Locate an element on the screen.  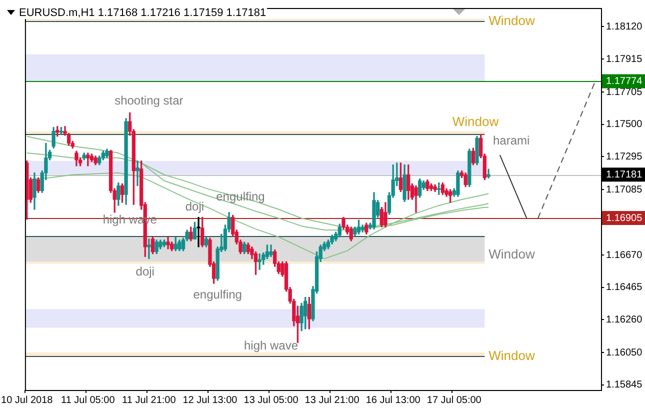
y-tick-label: 1.17295 is located at coordinates (624, 156).